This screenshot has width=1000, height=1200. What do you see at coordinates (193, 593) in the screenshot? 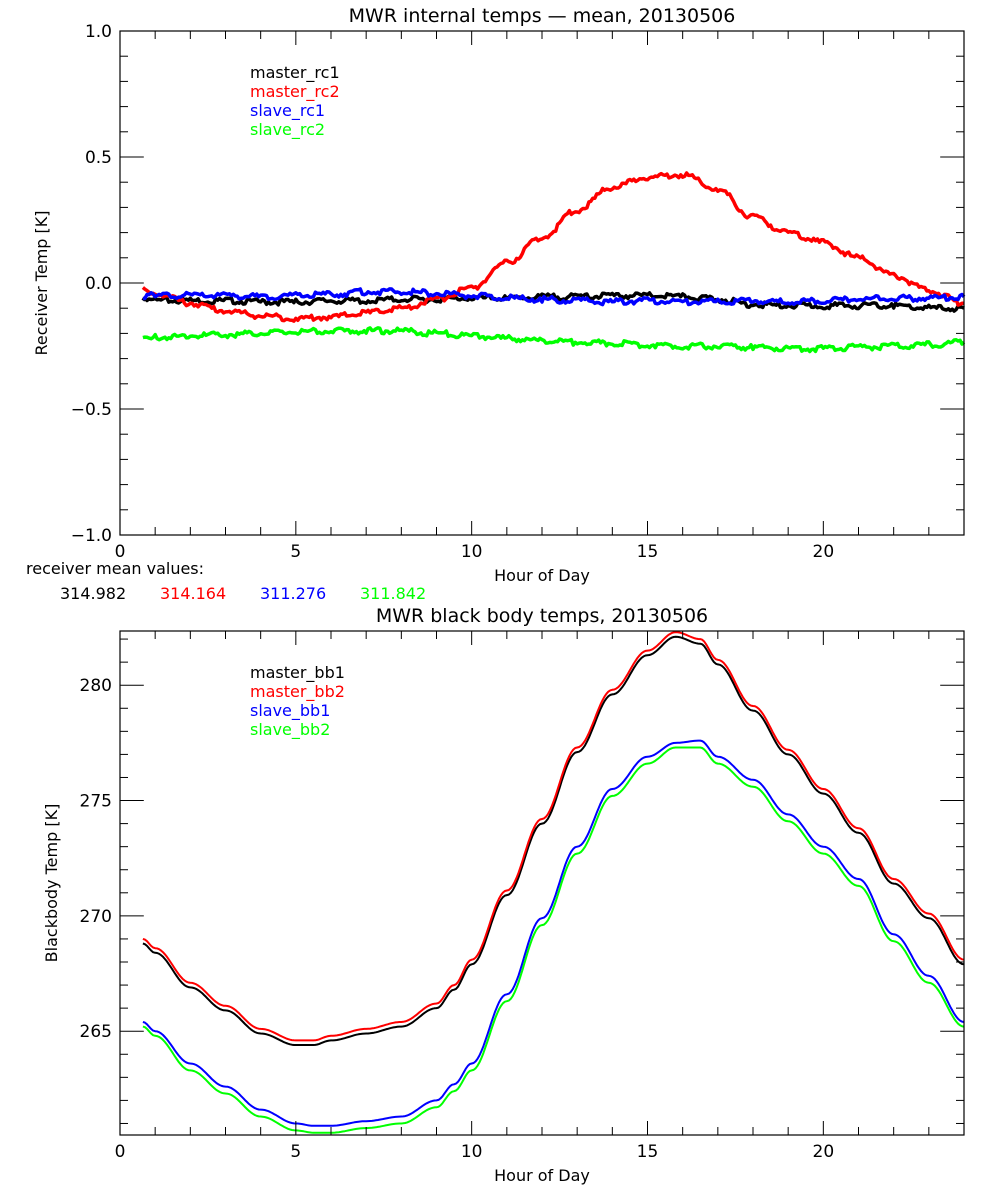
I see `mean-value: 314.164` at bounding box center [193, 593].